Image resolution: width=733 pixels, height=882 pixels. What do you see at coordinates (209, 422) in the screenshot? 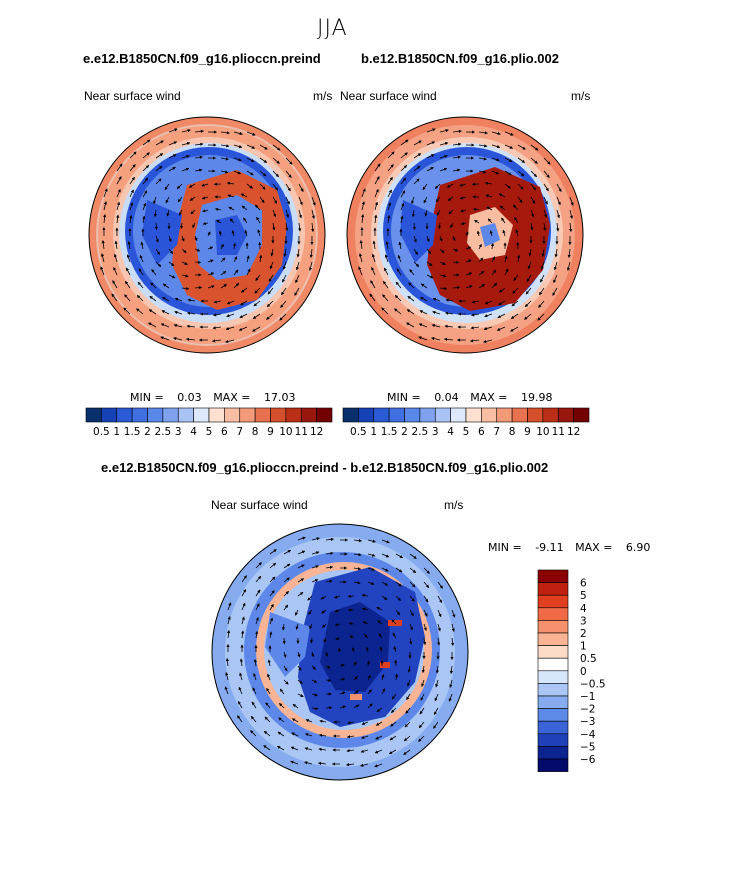
I see `left-colorbar: 0.5 1 1.5 2 2.5 3 4 5 6 7 8 9 10 11 12` at bounding box center [209, 422].